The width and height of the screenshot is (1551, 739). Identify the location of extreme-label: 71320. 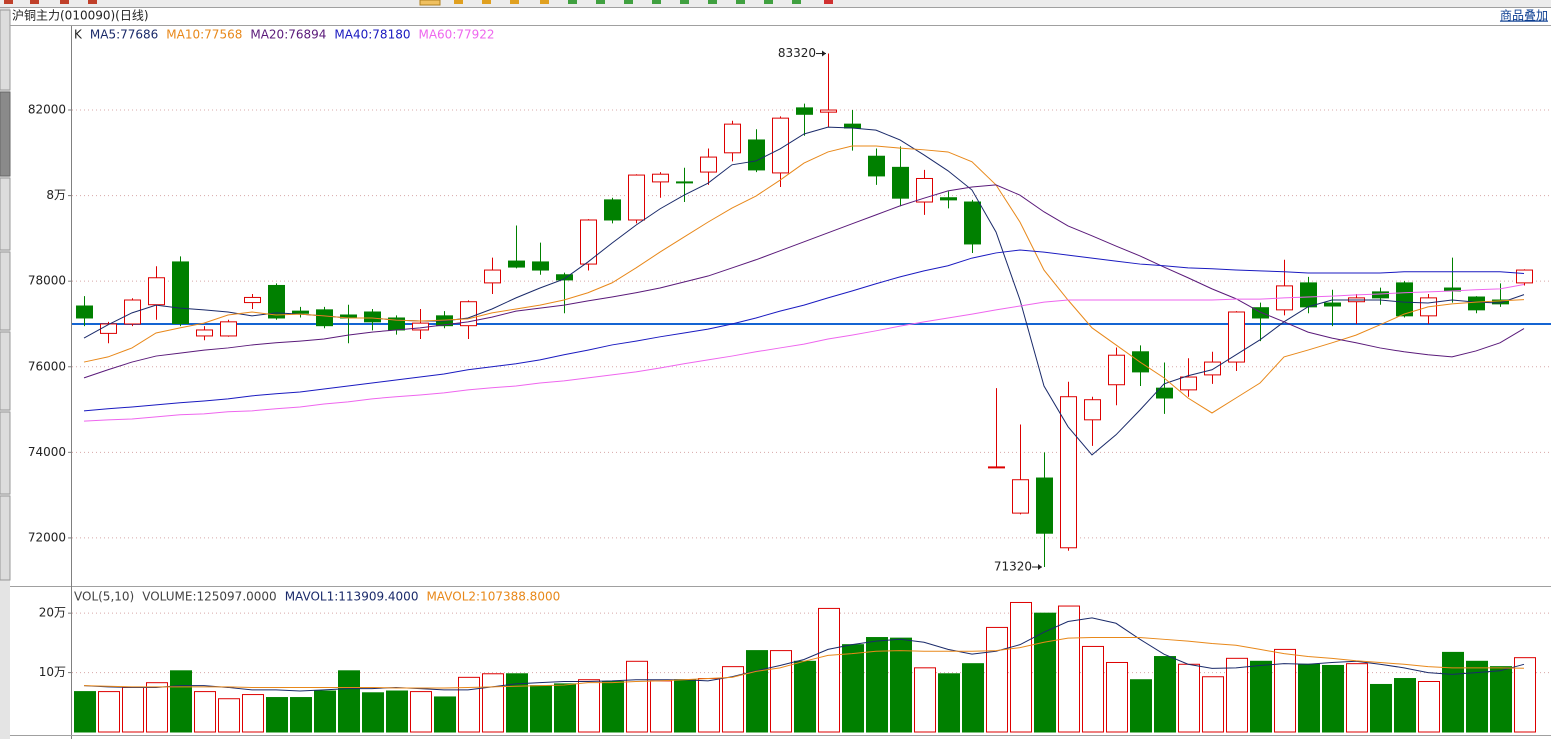
(1013, 567).